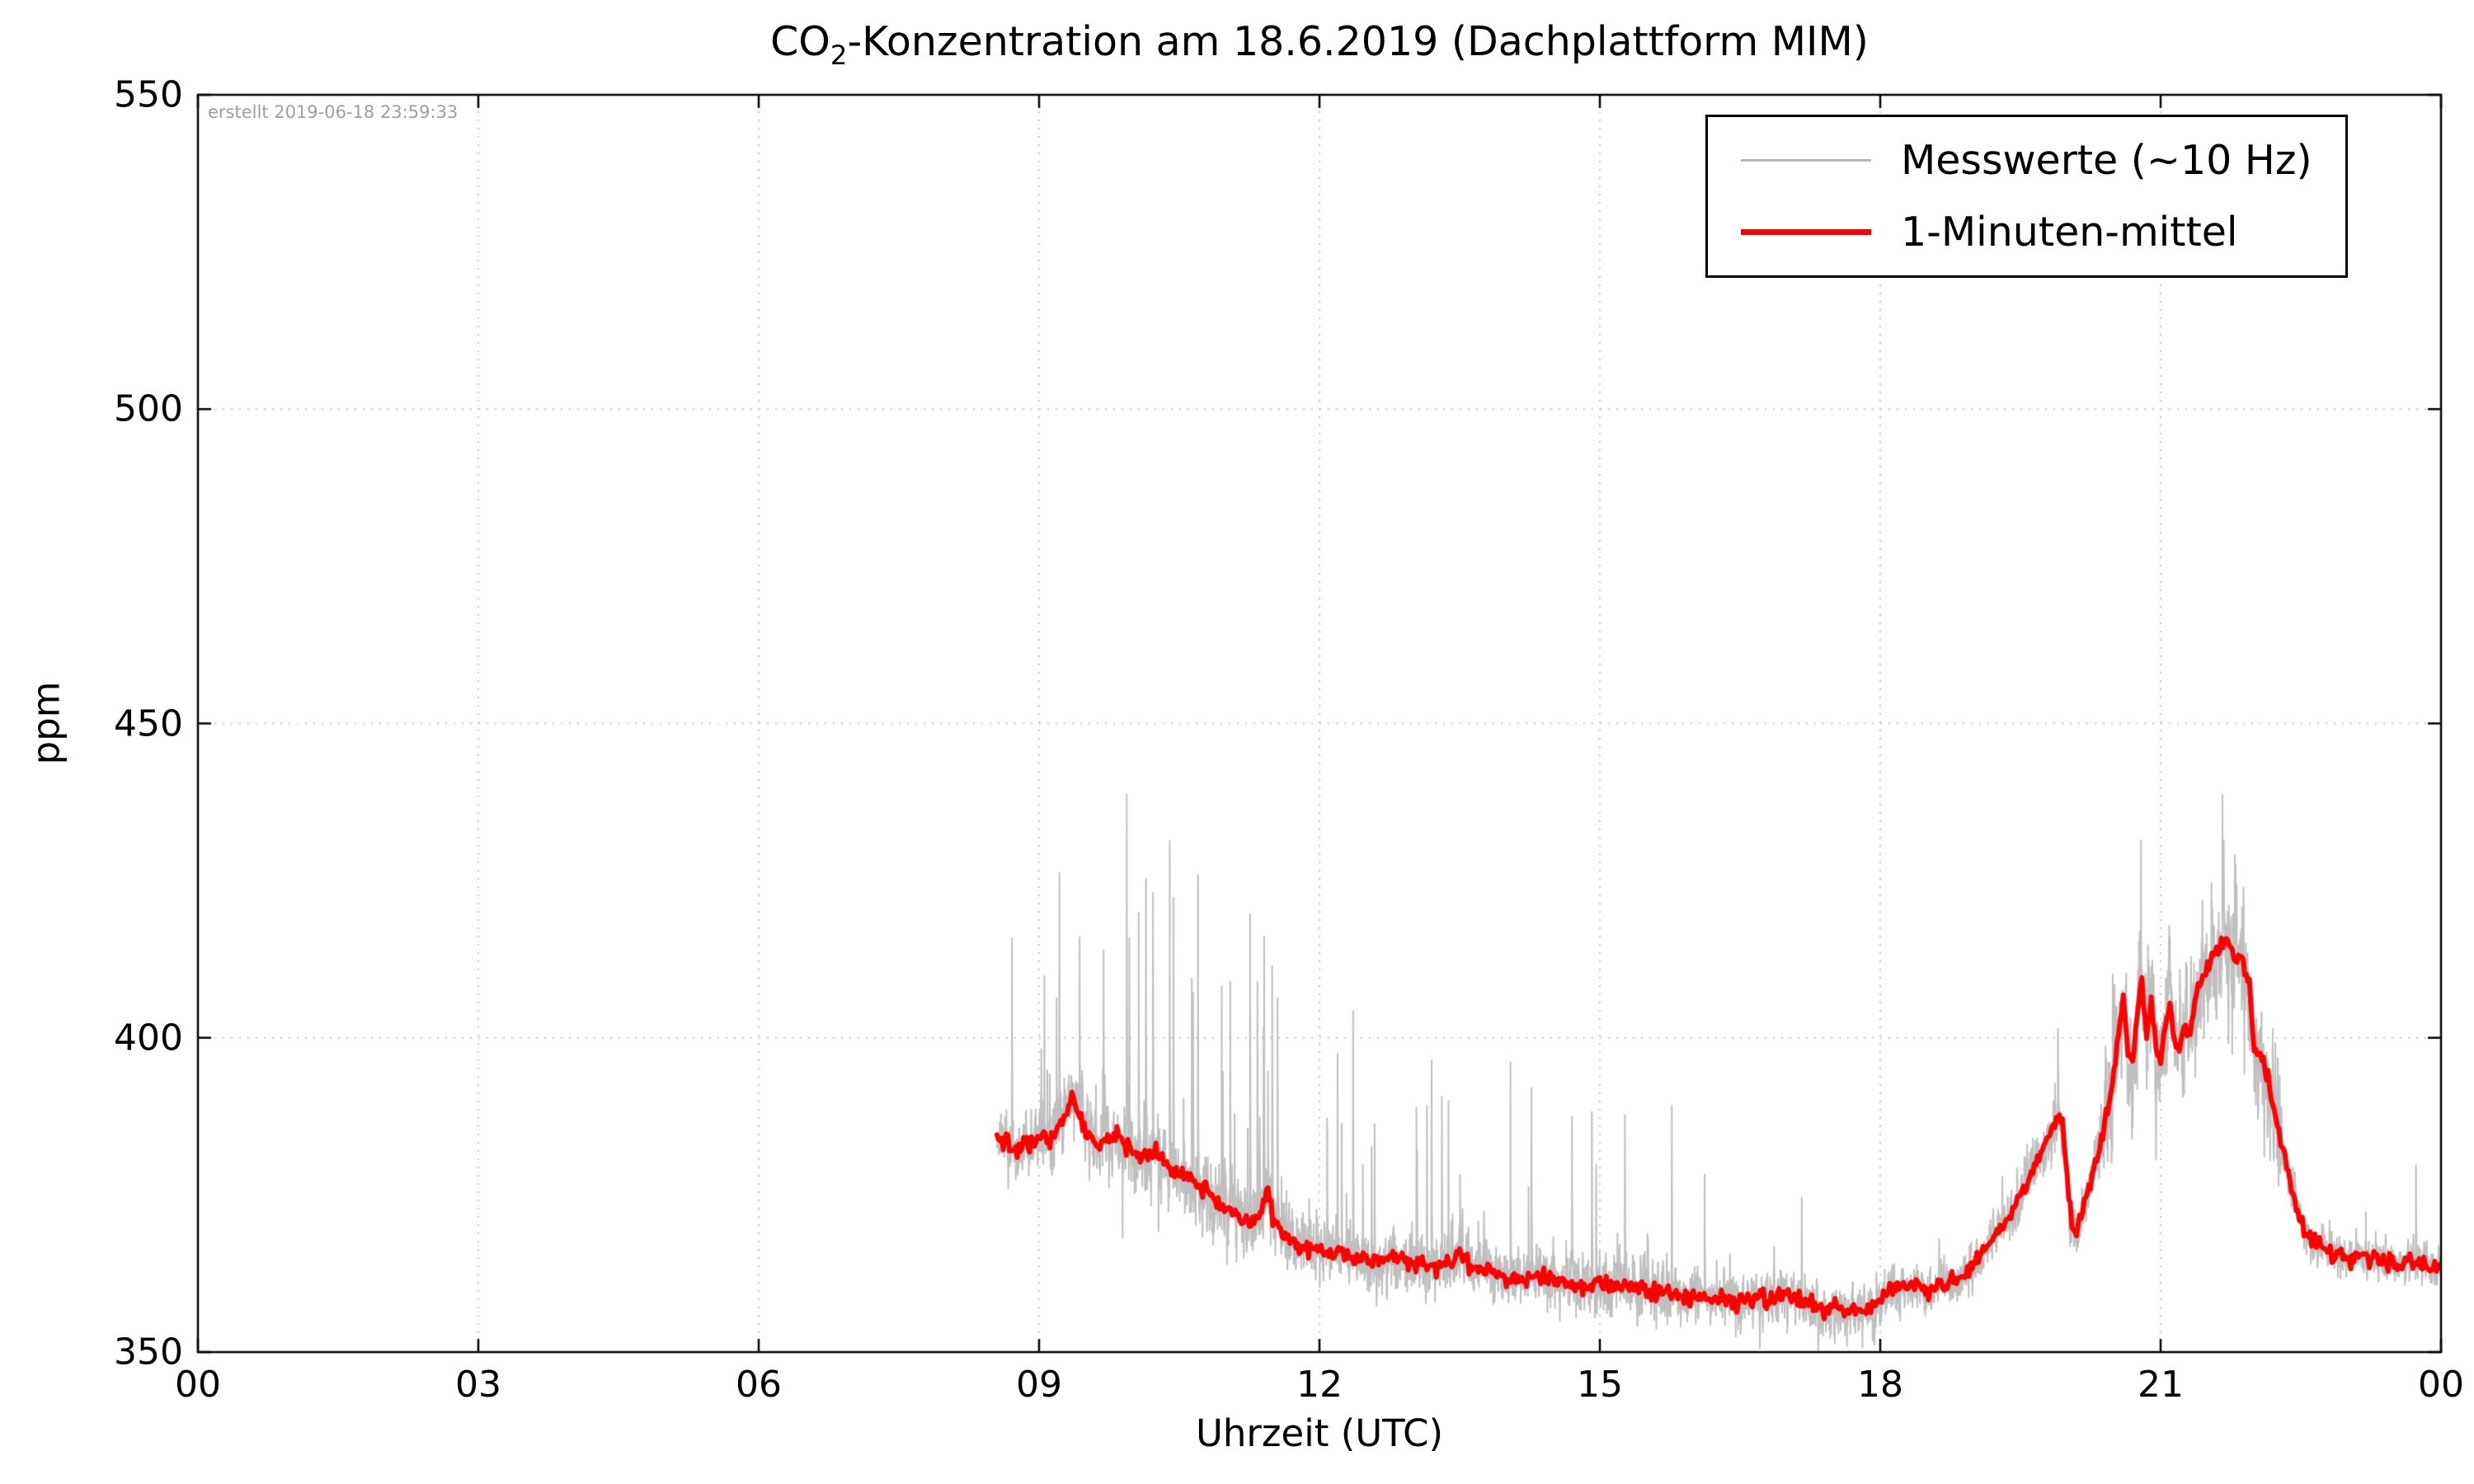 The image size is (2474, 1484). What do you see at coordinates (2069, 233) in the screenshot?
I see `legend-label-minuten-mittel: 1-Minuten-mittel` at bounding box center [2069, 233].